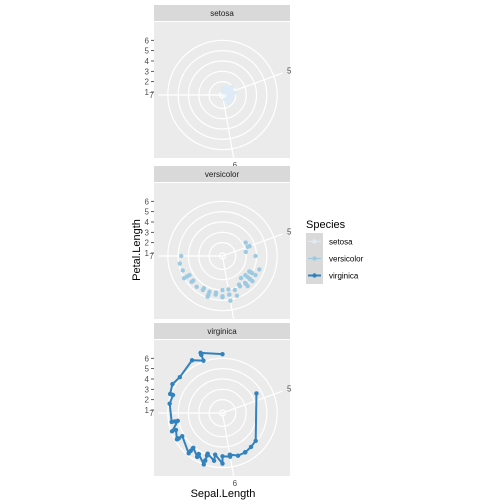 This screenshot has width=504, height=504. What do you see at coordinates (137, 250) in the screenshot?
I see `y-axis-title: Petal.Length` at bounding box center [137, 250].